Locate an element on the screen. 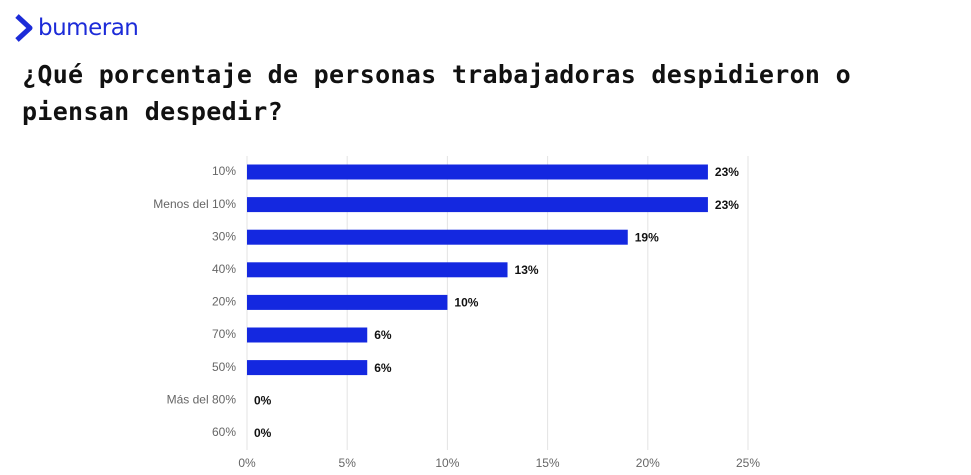 This screenshot has width=971, height=475. x-tick-label: 20% is located at coordinates (648, 463).